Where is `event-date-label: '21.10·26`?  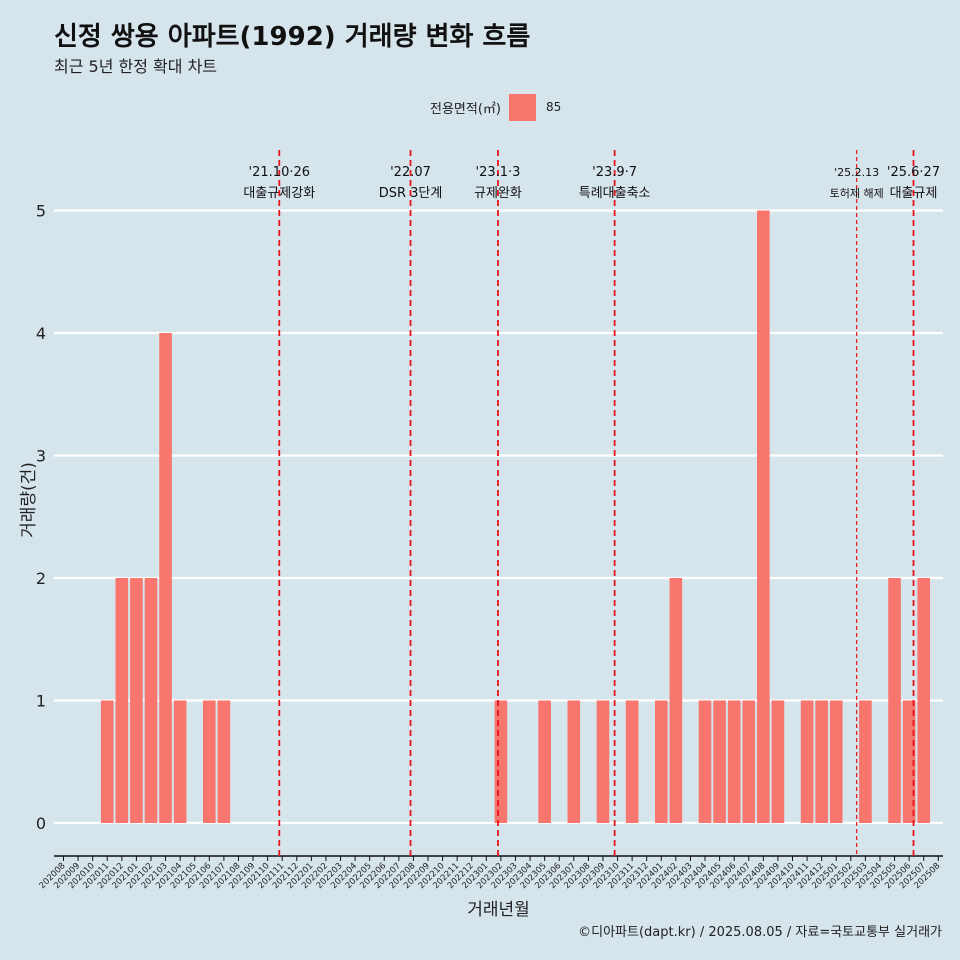
event-date-label: '21.10·26 is located at coordinates (279, 172).